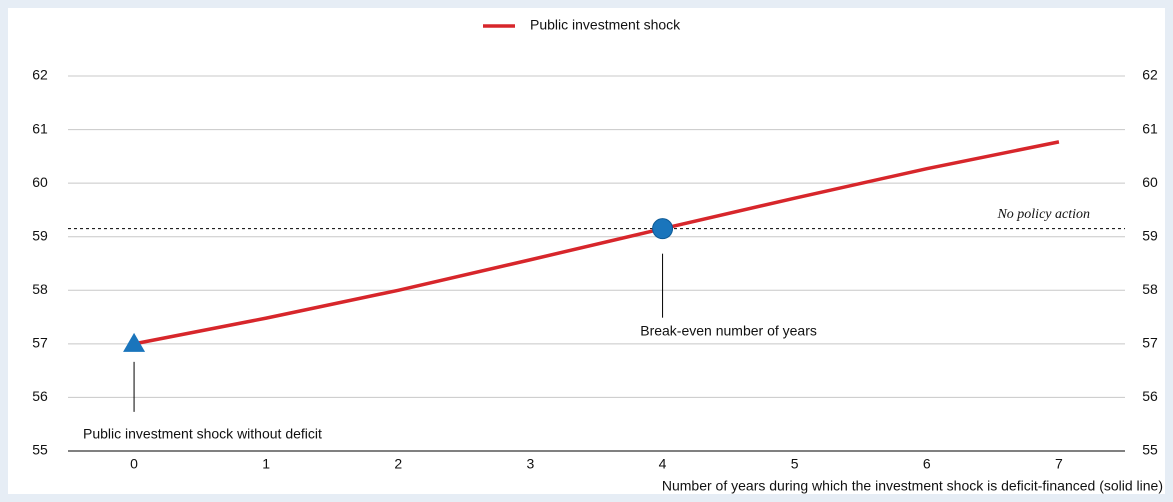  What do you see at coordinates (40, 75) in the screenshot?
I see `y-tick-label: 62` at bounding box center [40, 75].